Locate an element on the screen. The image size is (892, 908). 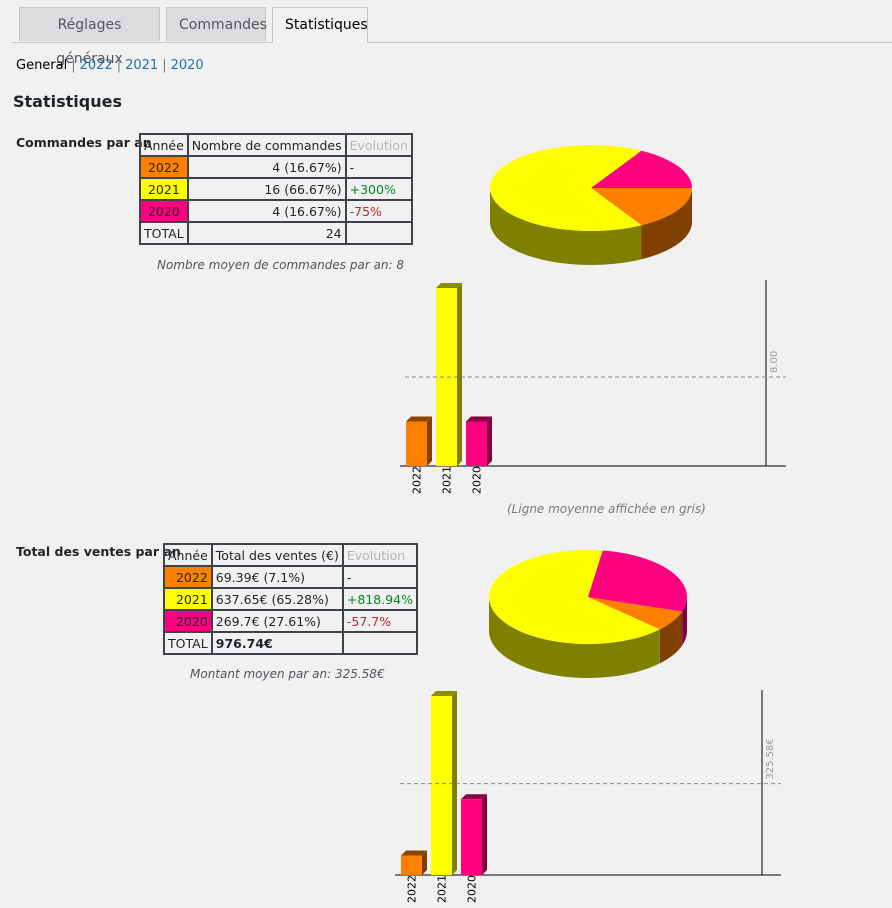
table-total-row: TOTAL 976.74€ is located at coordinates (290, 643).